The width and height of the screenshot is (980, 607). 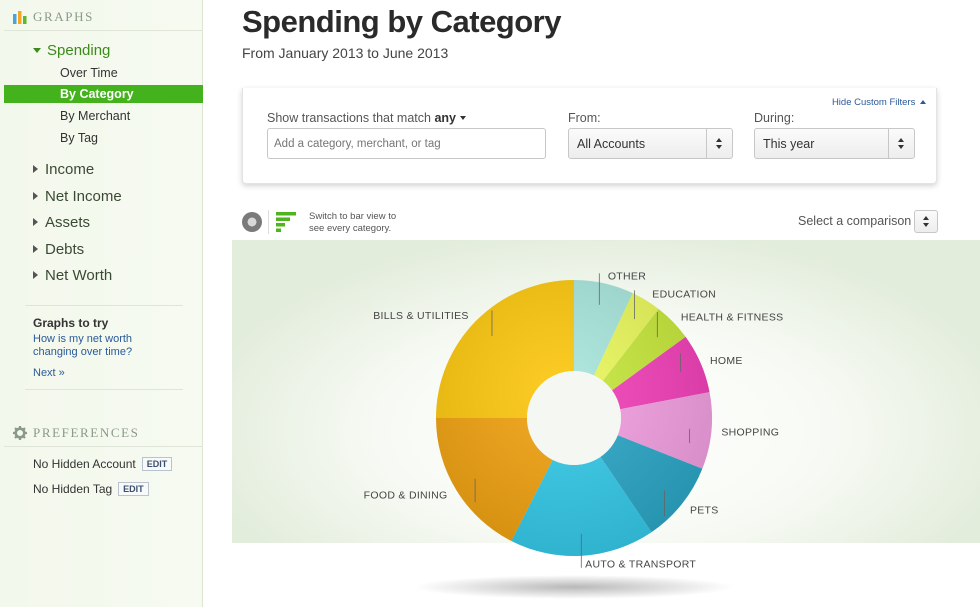 I want to click on graphs-section-header: GRAPHS, so click(x=53, y=17).